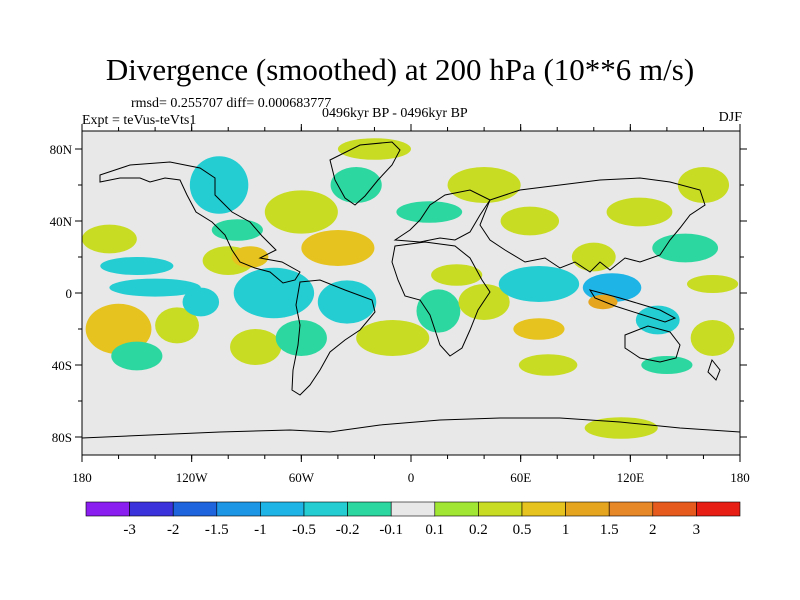 Image resolution: width=800 pixels, height=600 pixels. What do you see at coordinates (652, 344) in the screenshot?
I see `coastline-australia` at bounding box center [652, 344].